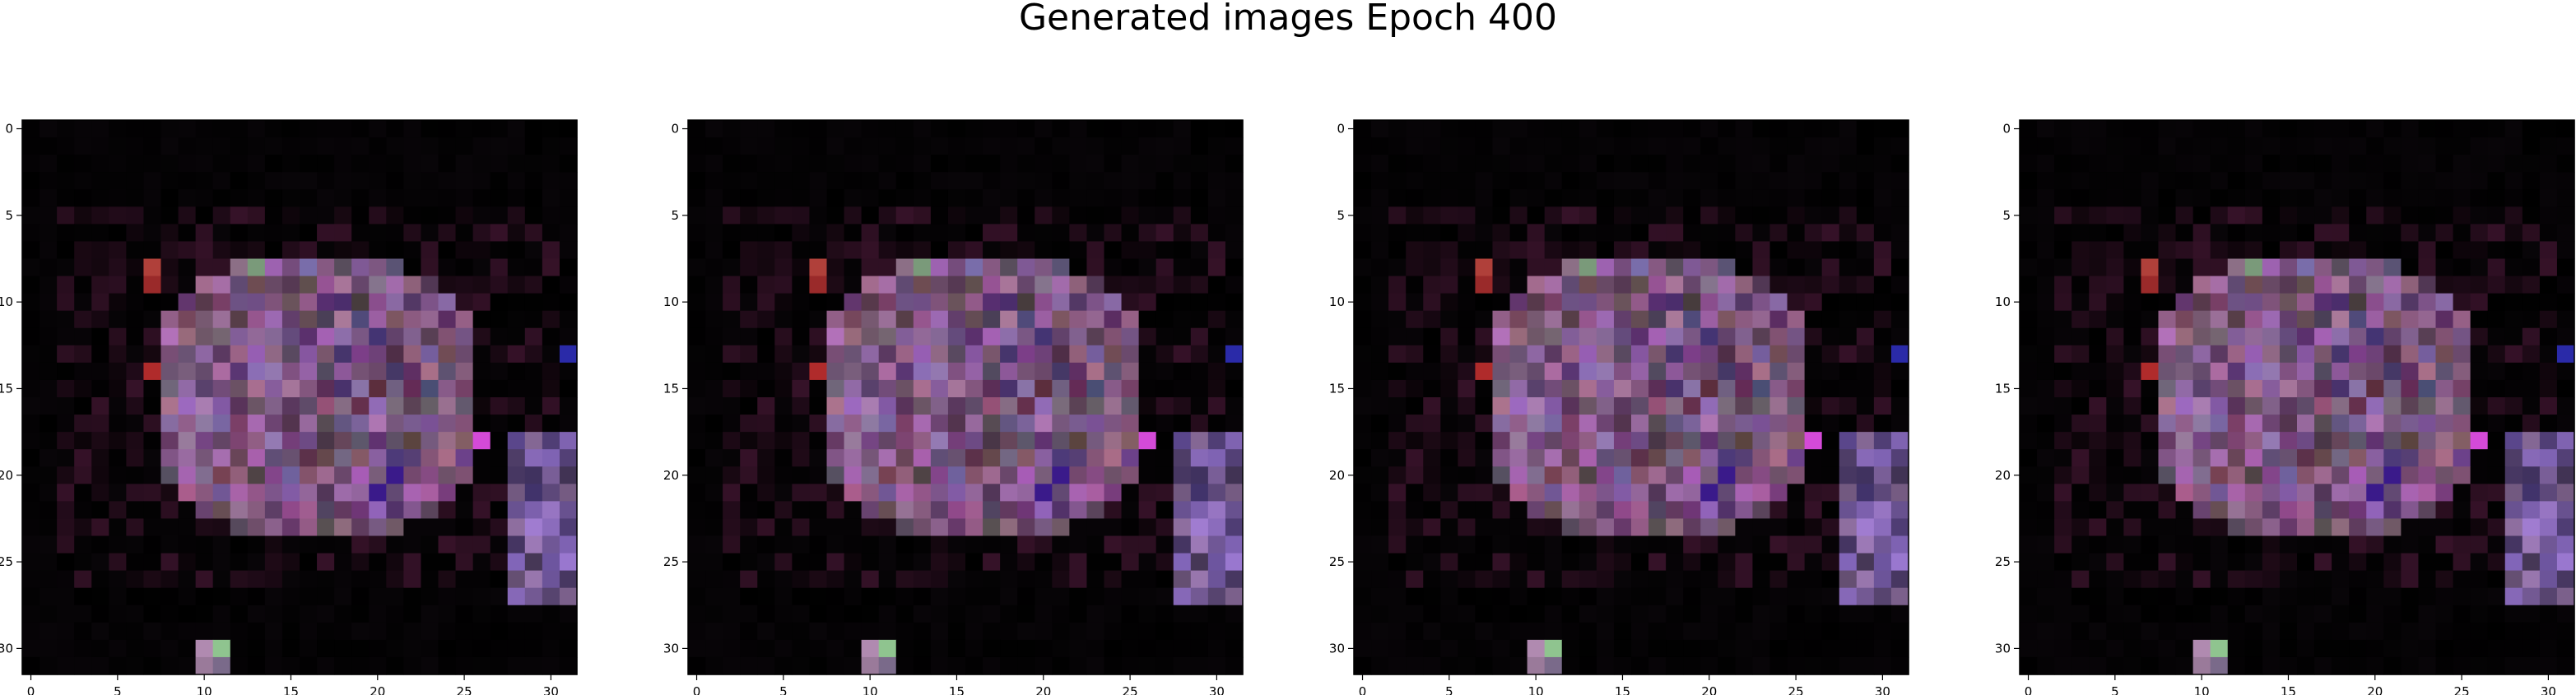  Describe the element at coordinates (1337, 388) in the screenshot. I see `y-tick-label: 15` at that location.